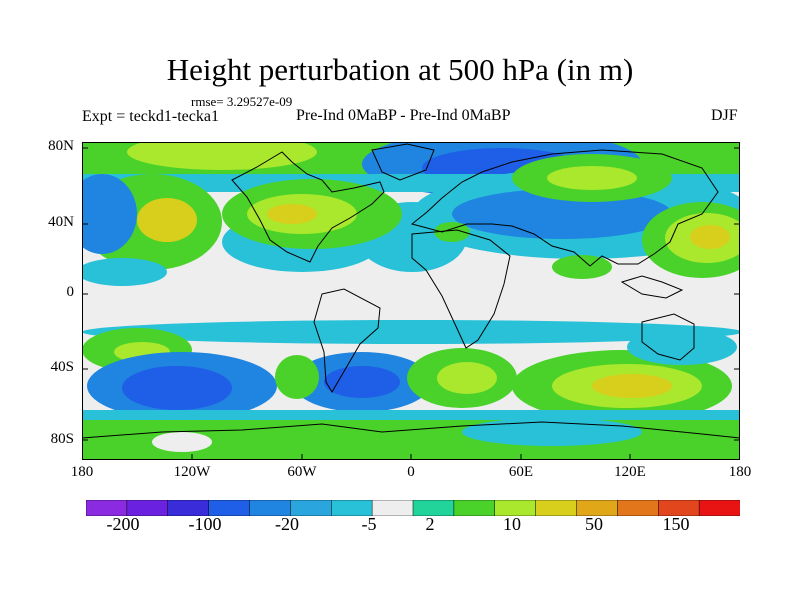  Describe the element at coordinates (109, 214) in the screenshot. I see `field-pac-neg-edge` at that location.